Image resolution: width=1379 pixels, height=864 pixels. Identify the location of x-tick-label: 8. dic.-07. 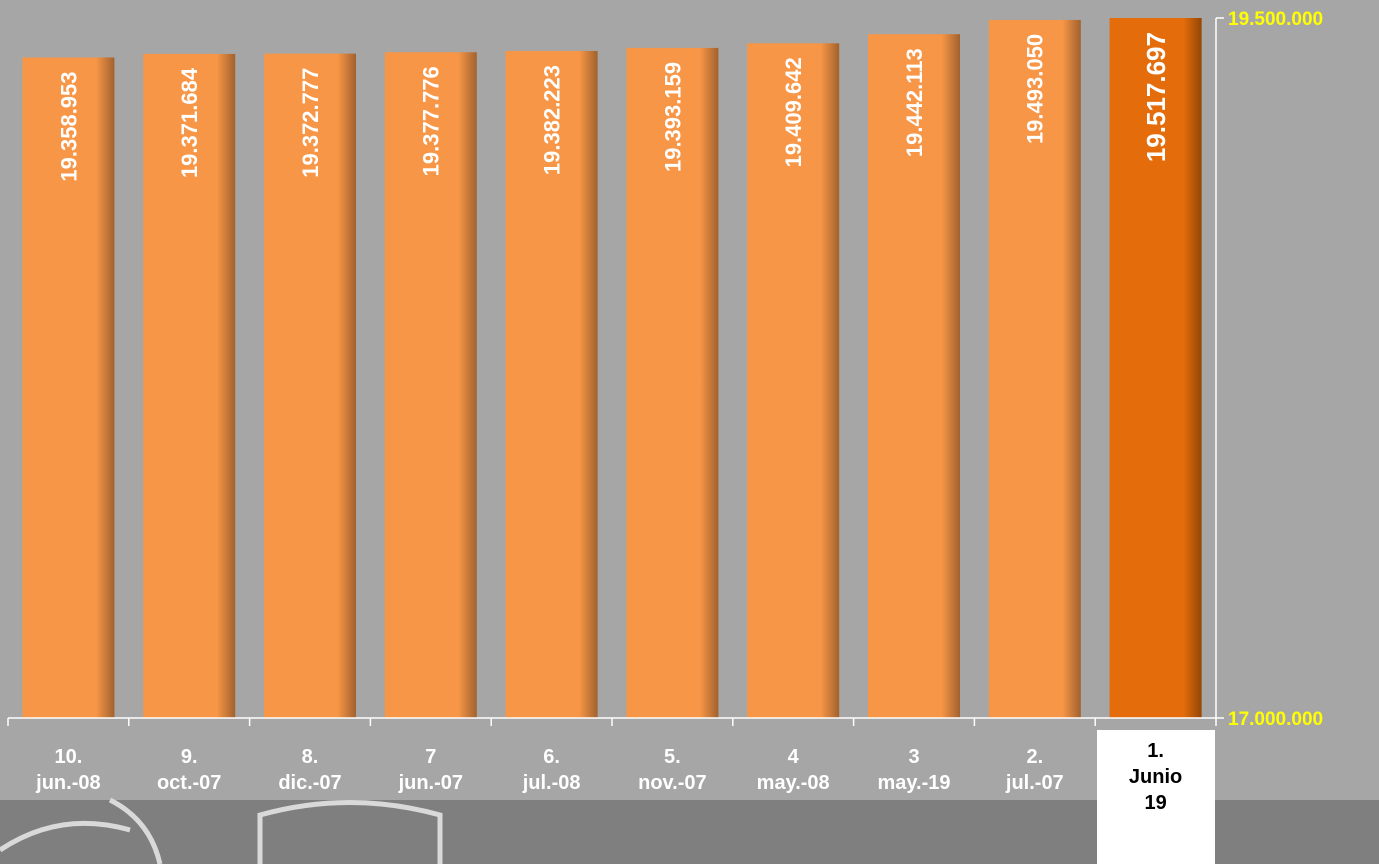
(310, 770).